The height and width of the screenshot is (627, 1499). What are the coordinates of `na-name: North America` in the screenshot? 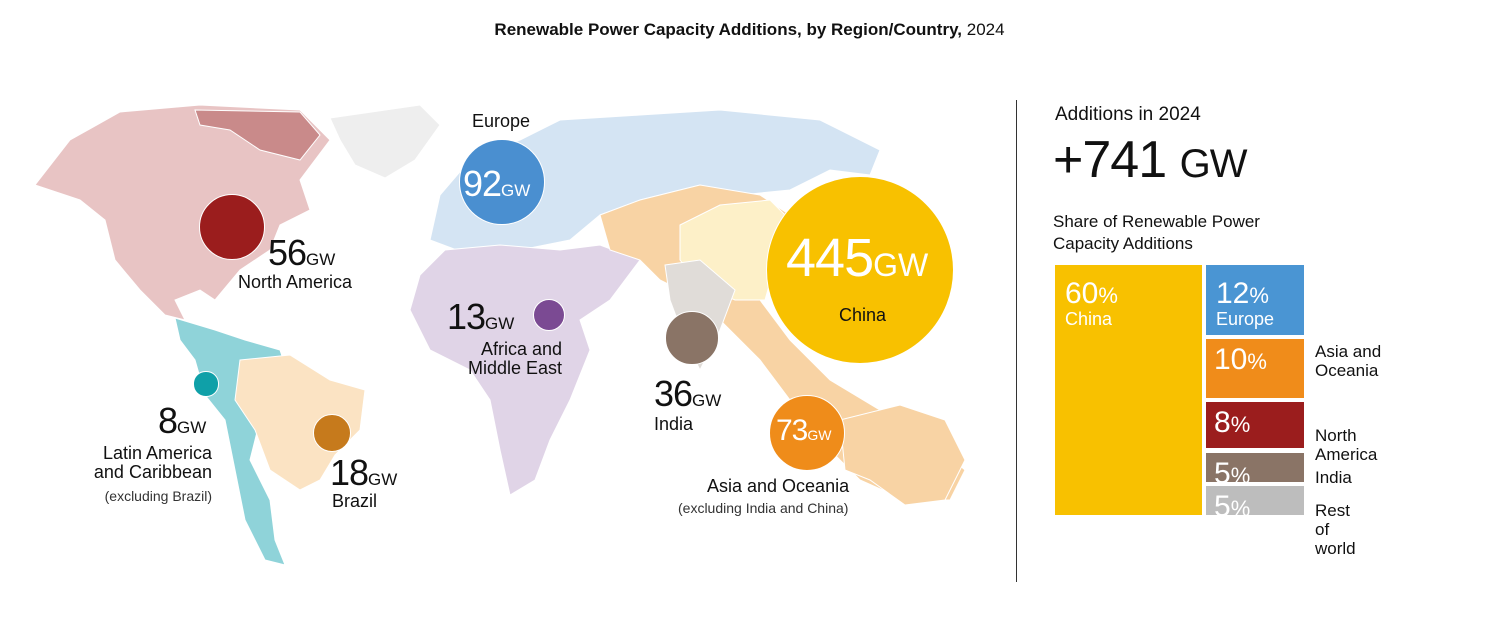 It's located at (295, 282).